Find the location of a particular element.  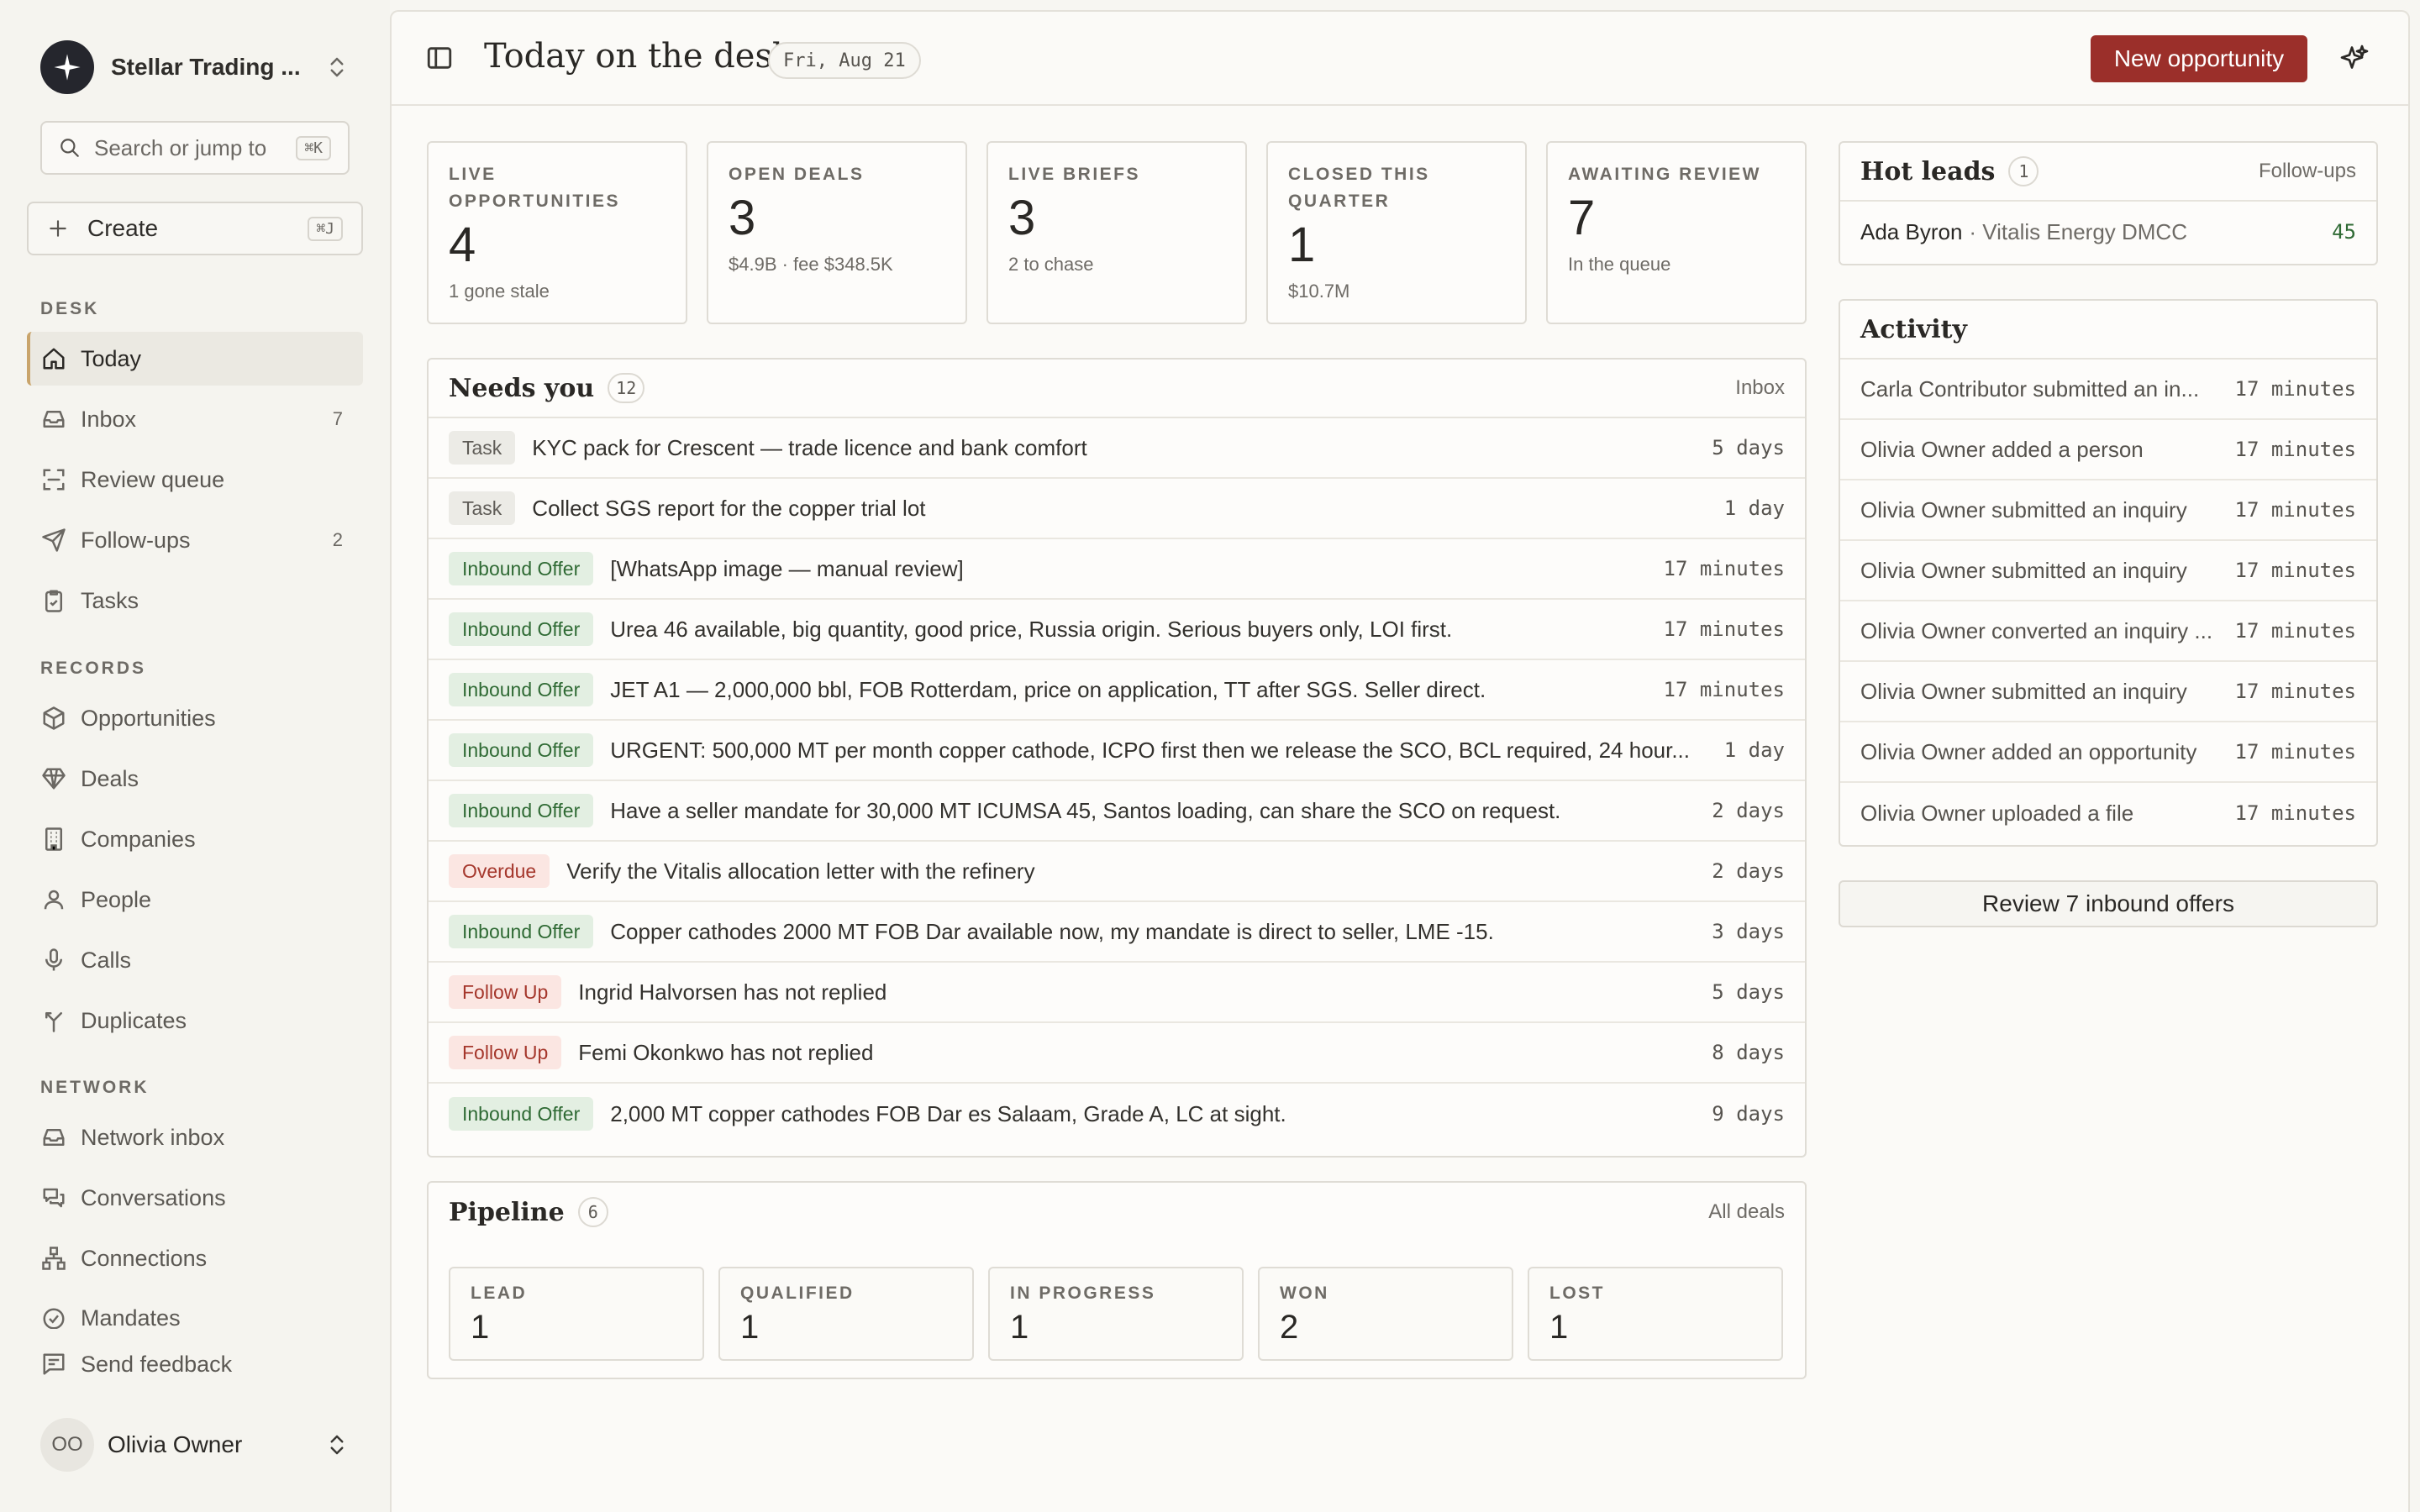

user-menu: OO Olivia Owner is located at coordinates (195, 1445).